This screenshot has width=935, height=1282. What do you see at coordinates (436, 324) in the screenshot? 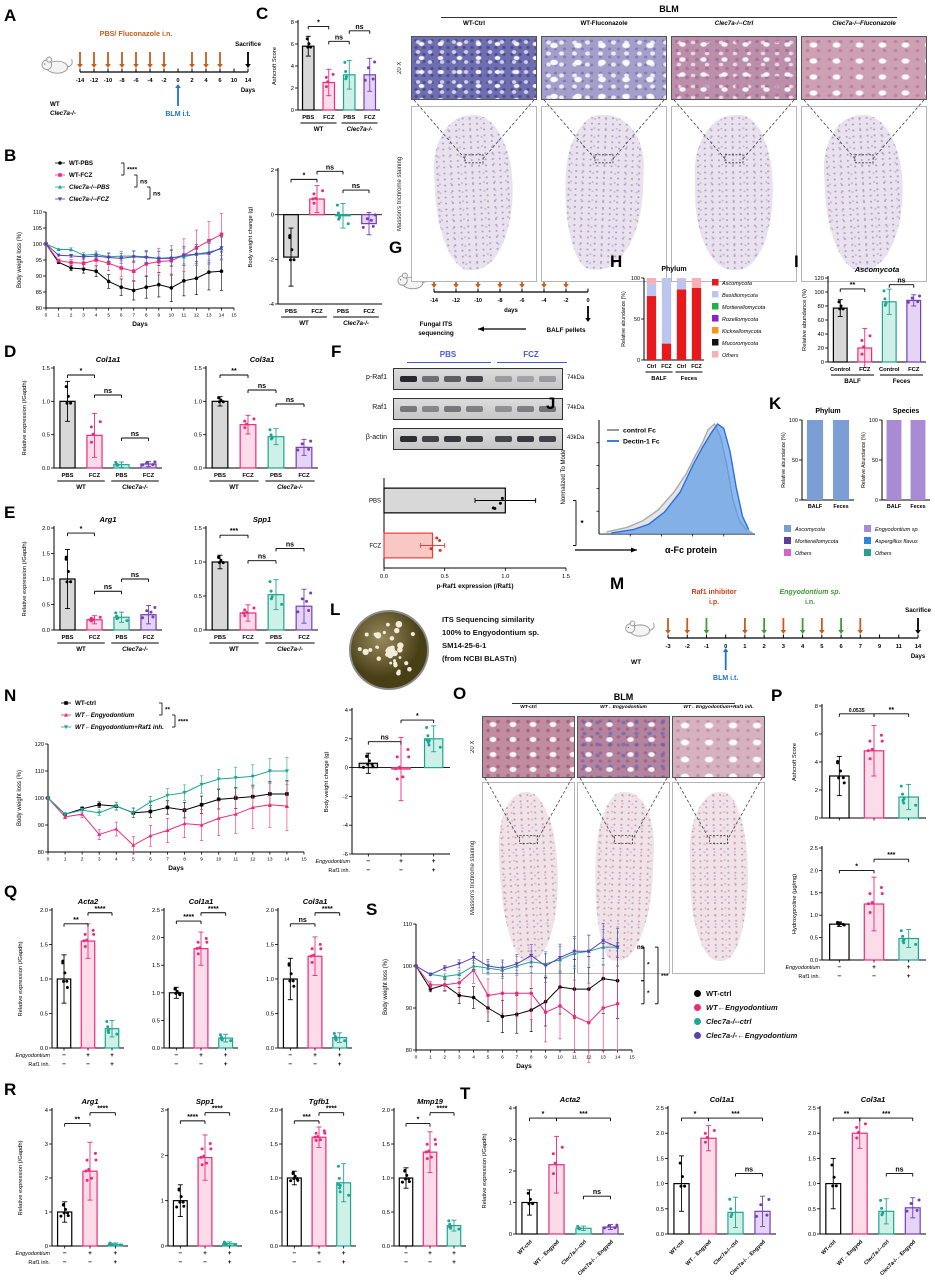
I see `svg-text: Fungal ITS` at bounding box center [436, 324].